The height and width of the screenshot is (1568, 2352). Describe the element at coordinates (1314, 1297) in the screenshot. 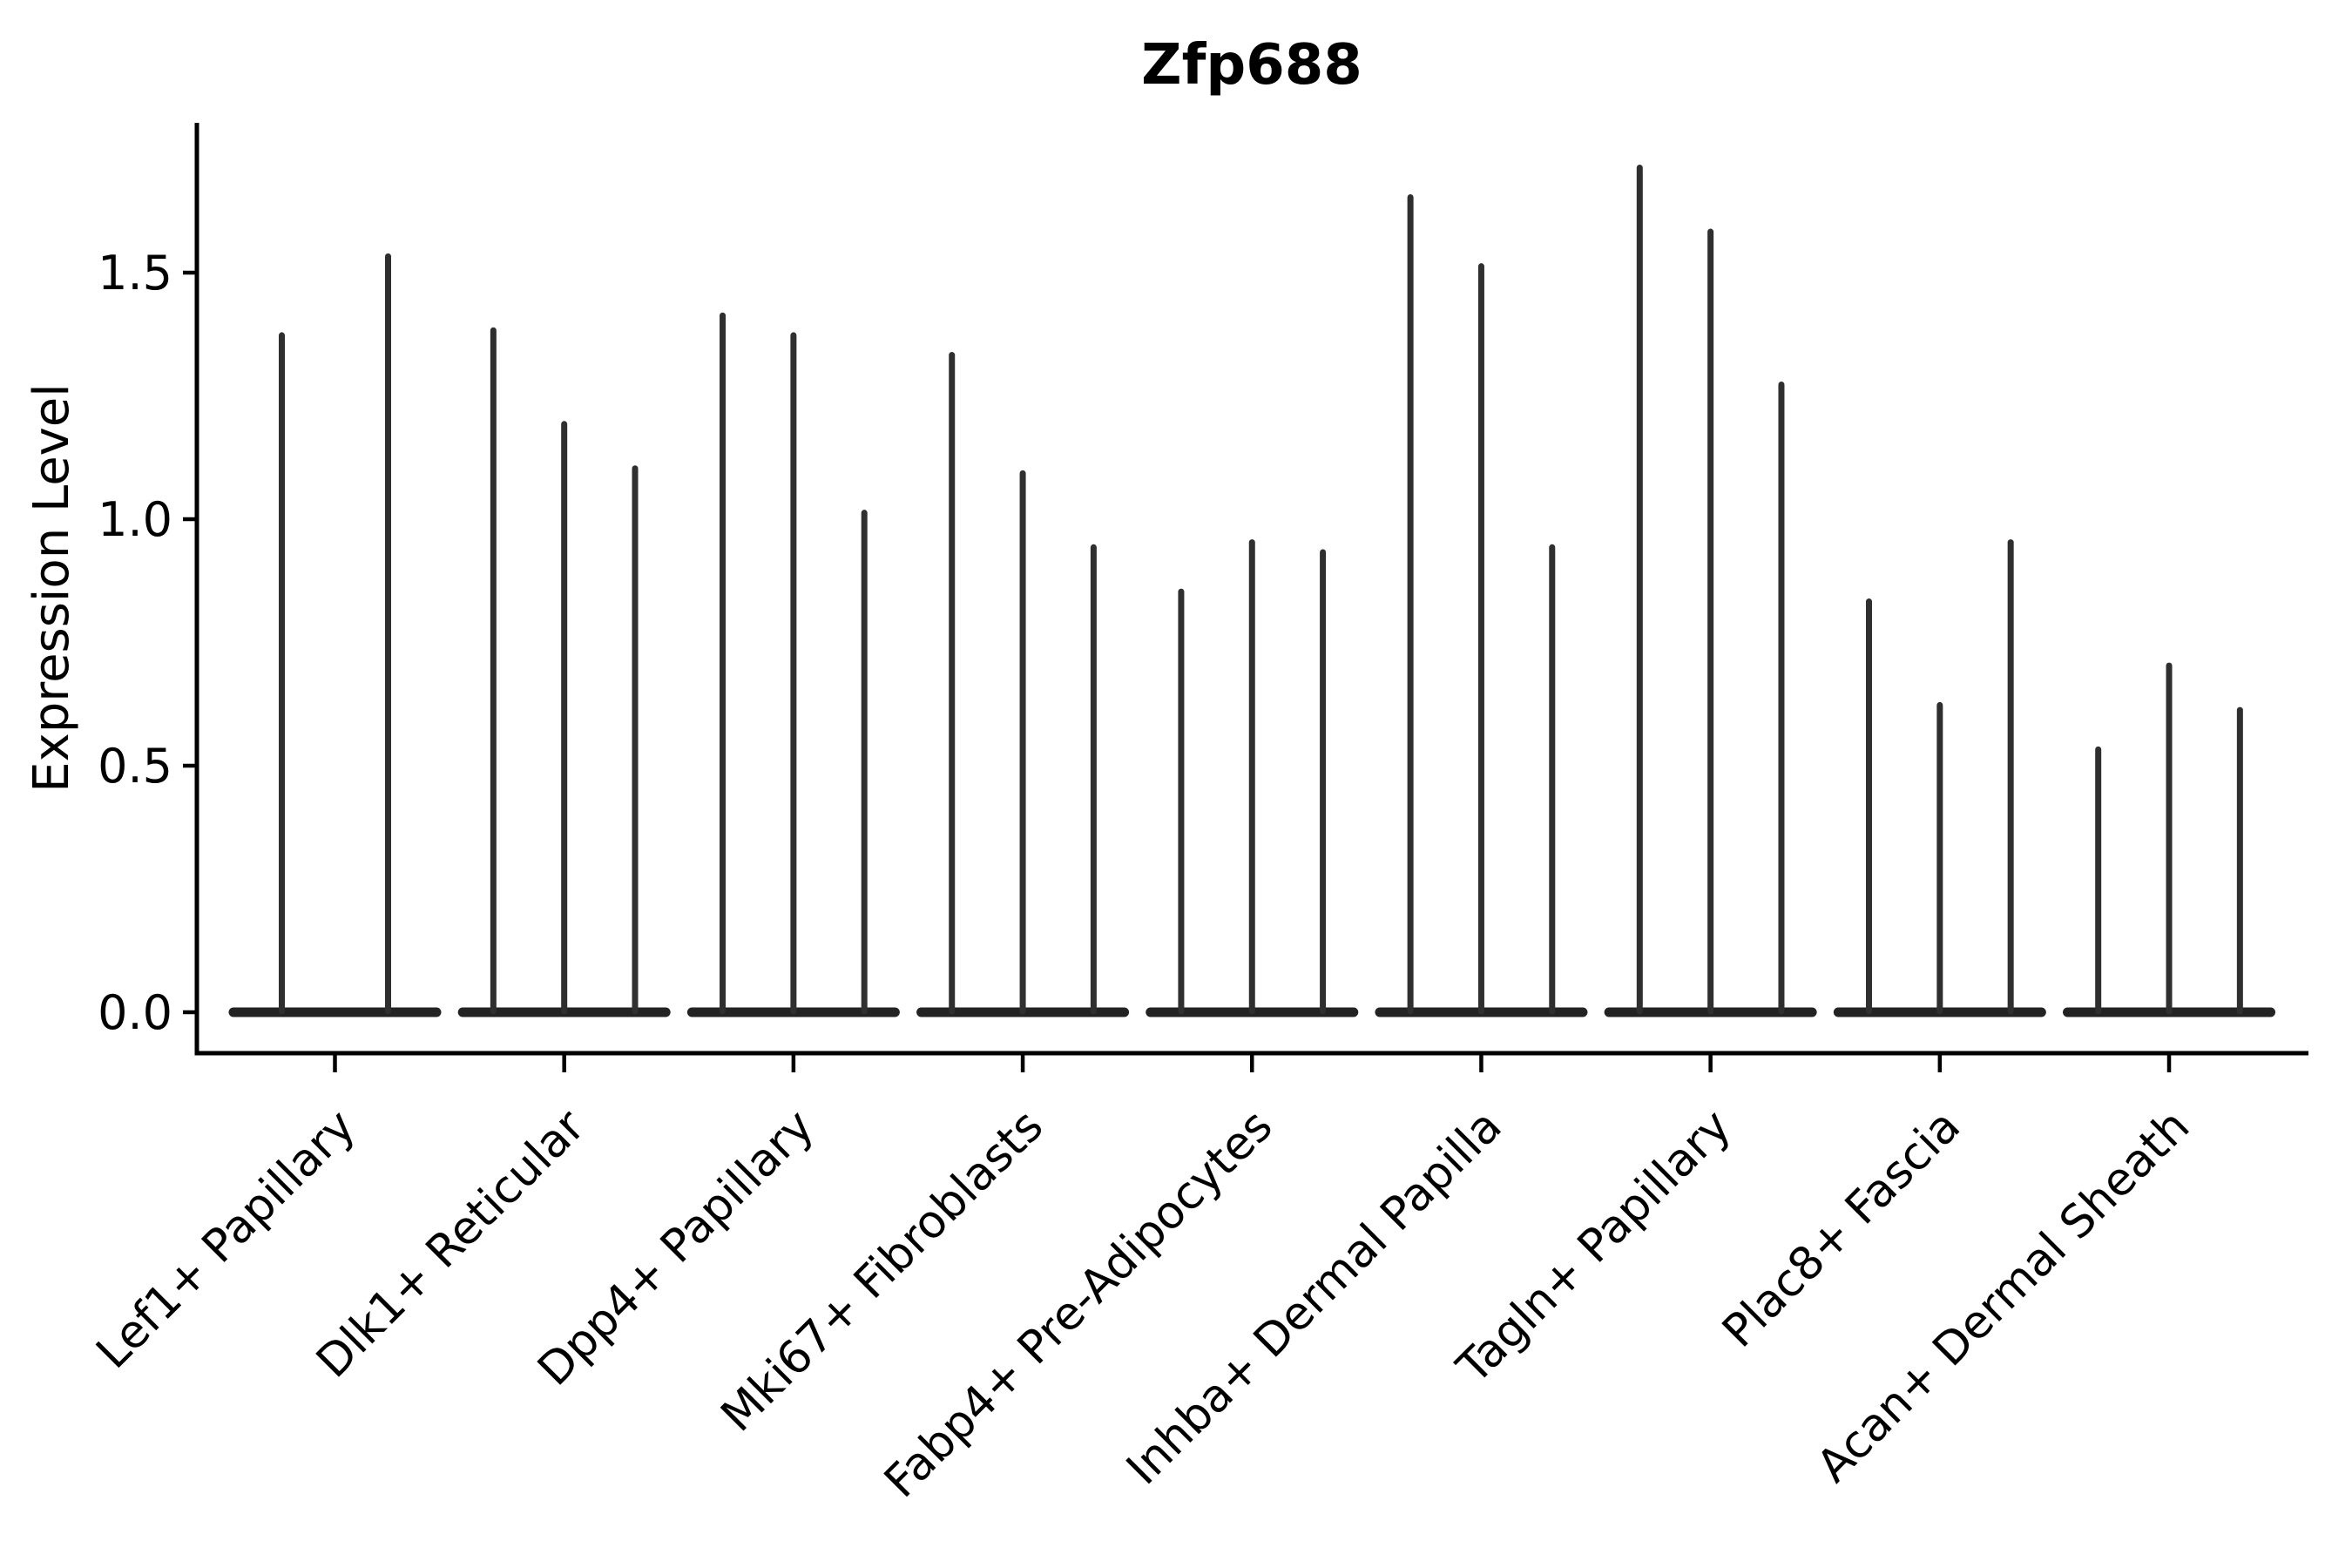

I see `x-tick-label: Inhba+ Dermal Papilla` at that location.